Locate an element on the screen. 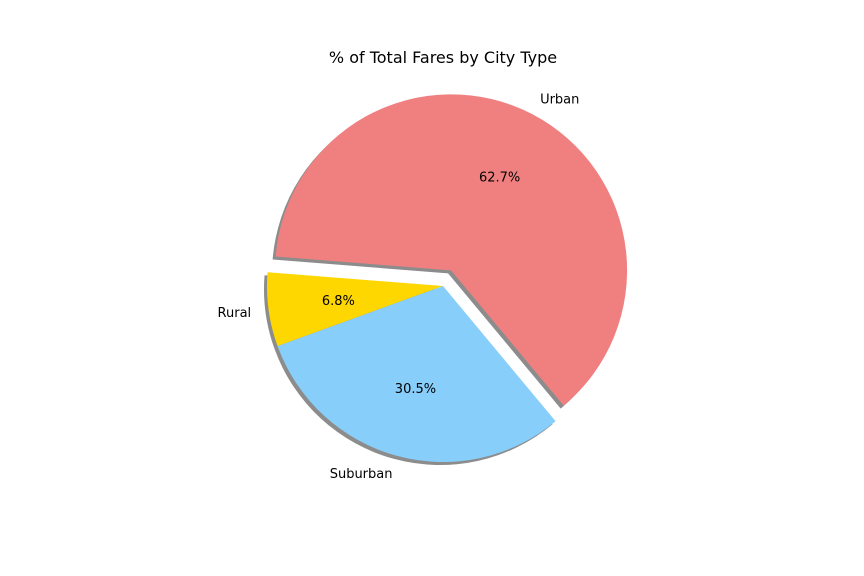 This screenshot has width=864, height=576. slice-pct-urban: 62.7% is located at coordinates (499, 178).